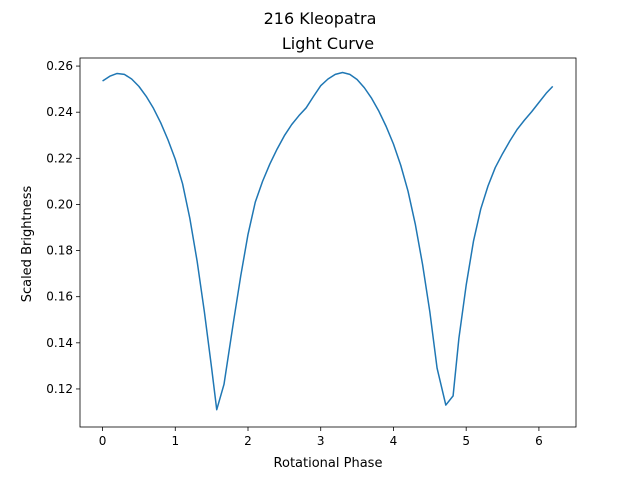 Image resolution: width=640 pixels, height=480 pixels. What do you see at coordinates (466, 441) in the screenshot?
I see `x-tick-label: 5` at bounding box center [466, 441].